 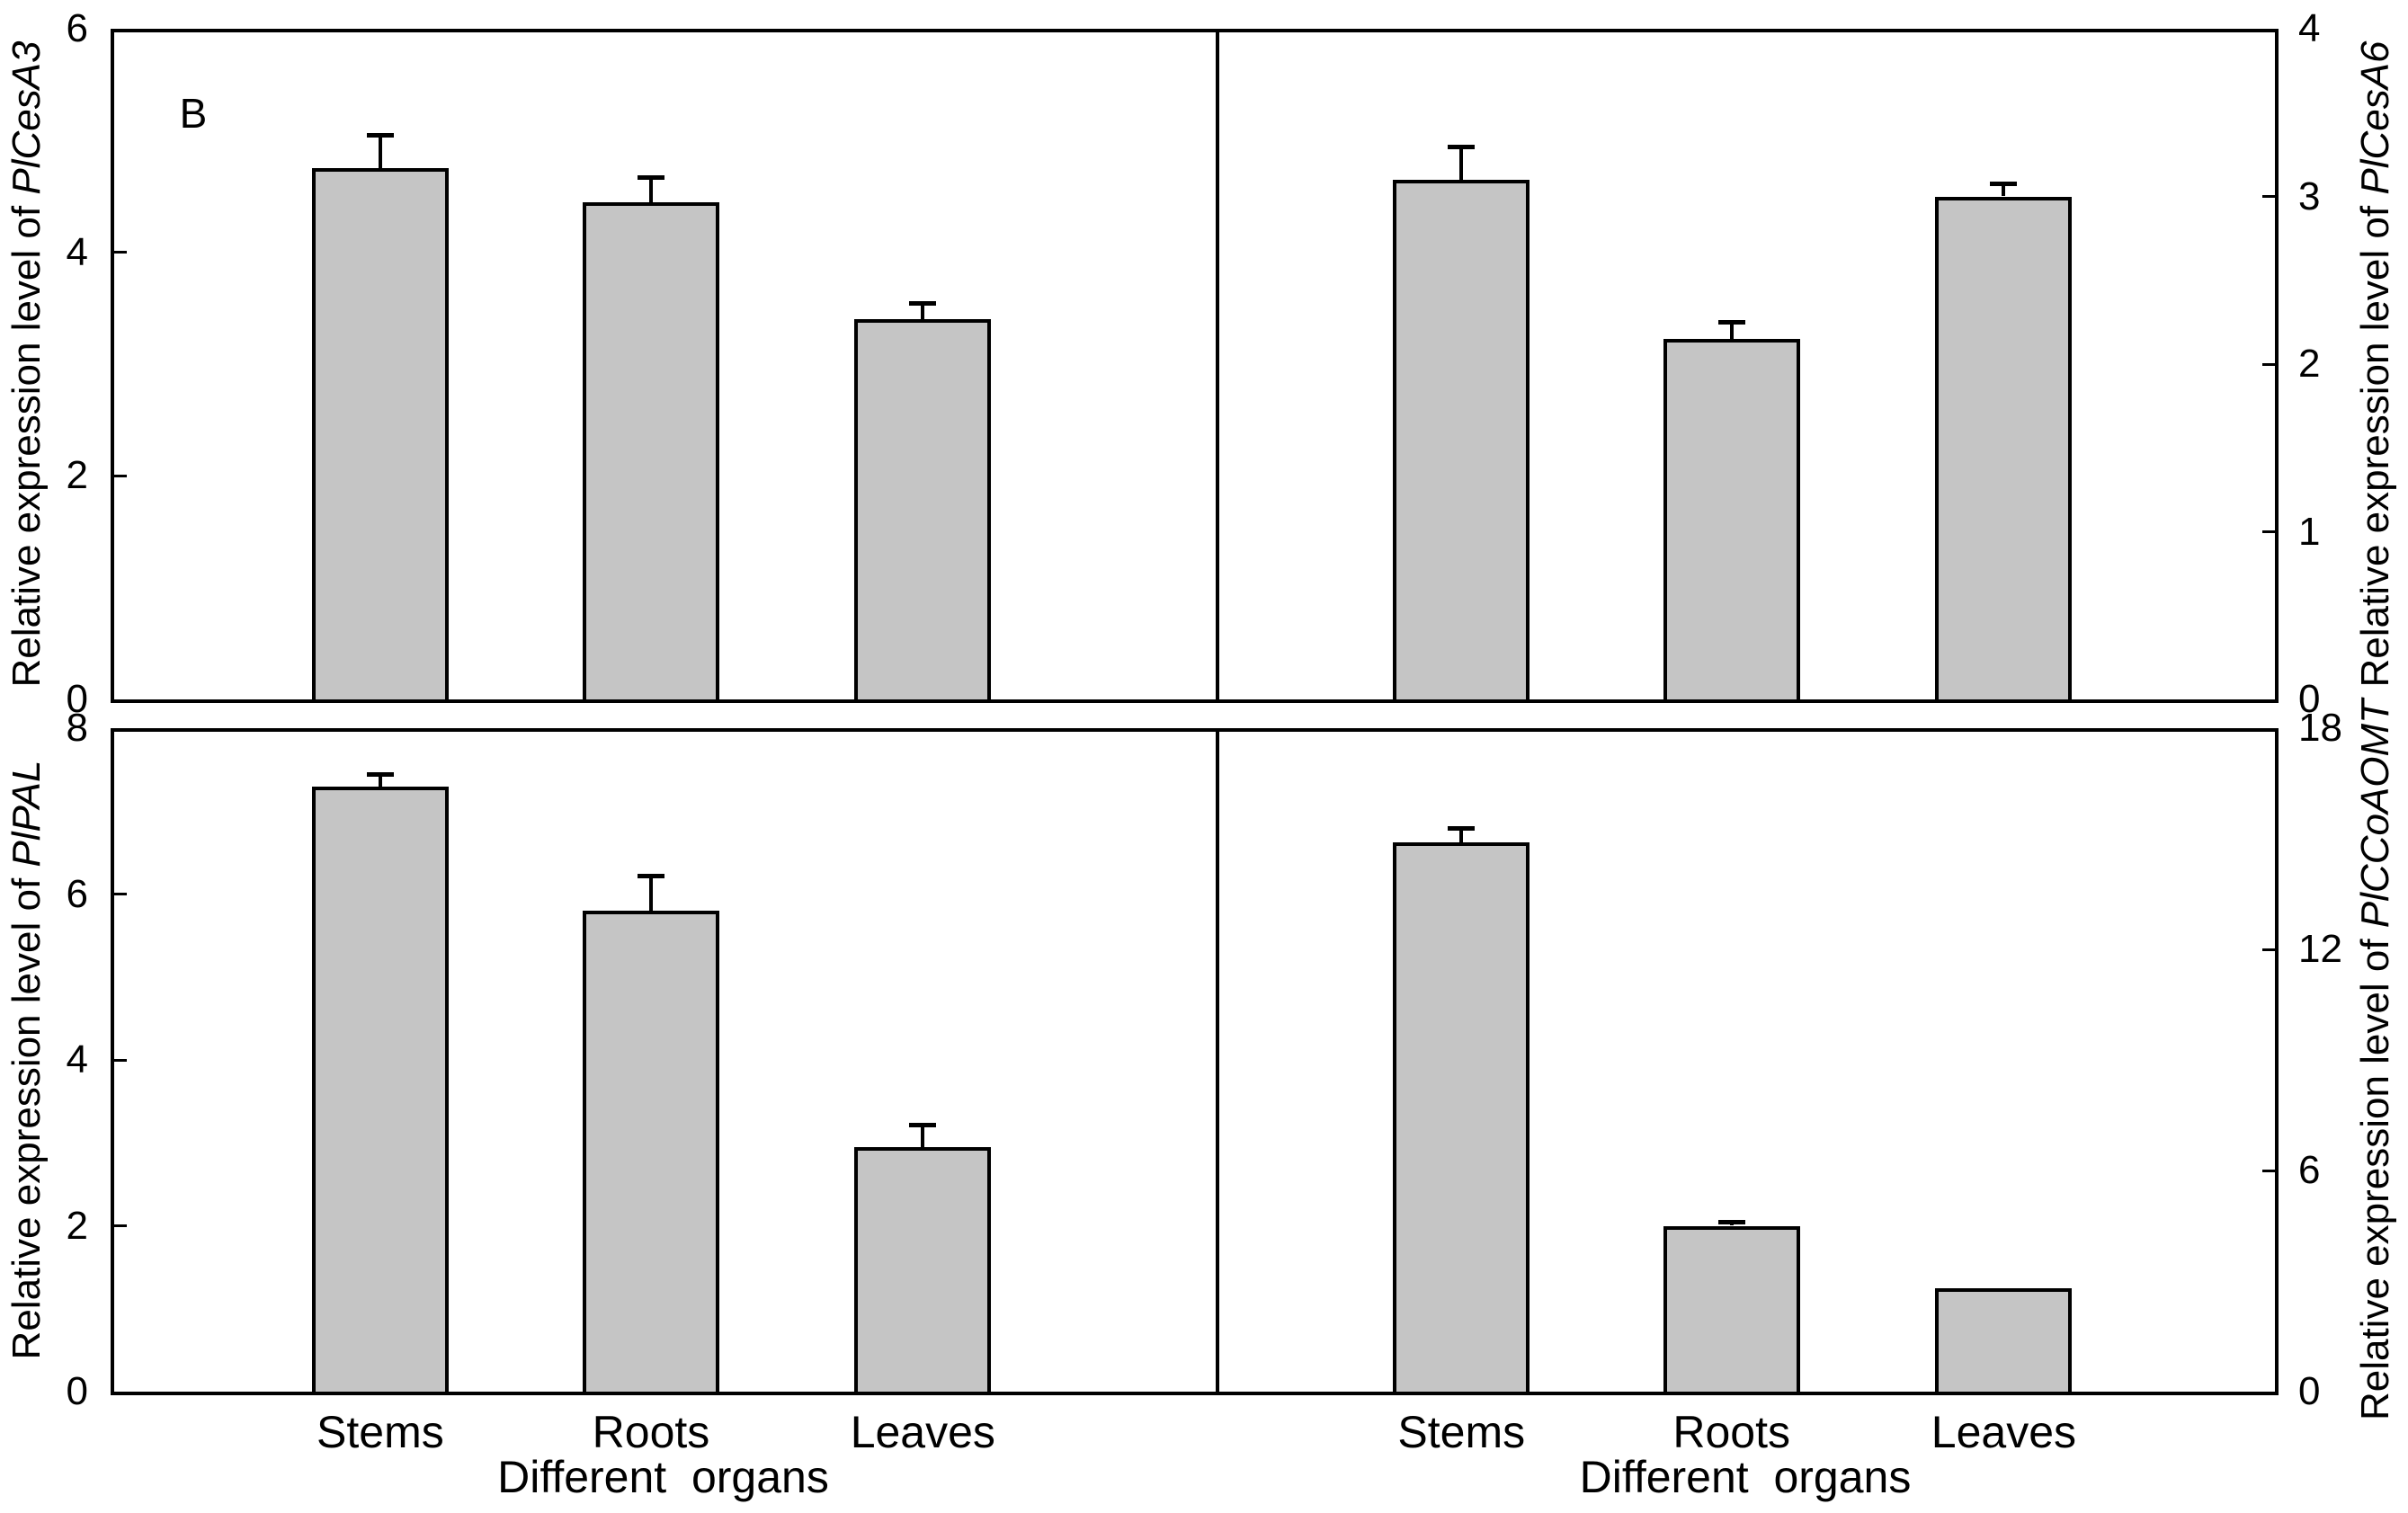 What do you see at coordinates (193, 113) in the screenshot?
I see `panel-letter-label: B` at bounding box center [193, 113].